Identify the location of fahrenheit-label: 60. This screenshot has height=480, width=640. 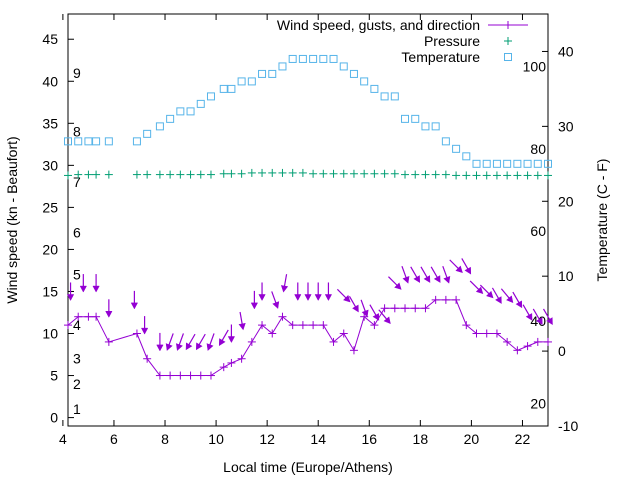
(538, 231).